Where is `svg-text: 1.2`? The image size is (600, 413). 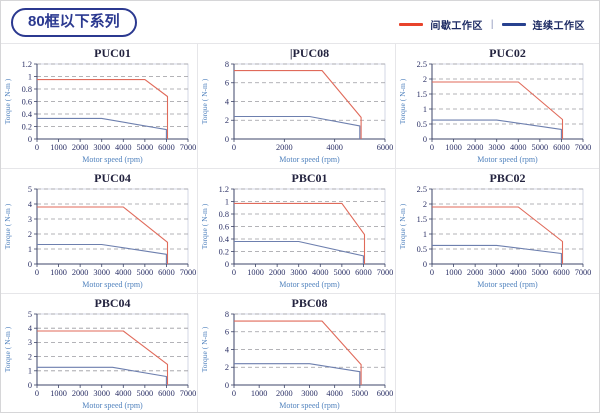
svg-text: 1.2 is located at coordinates (224, 189).